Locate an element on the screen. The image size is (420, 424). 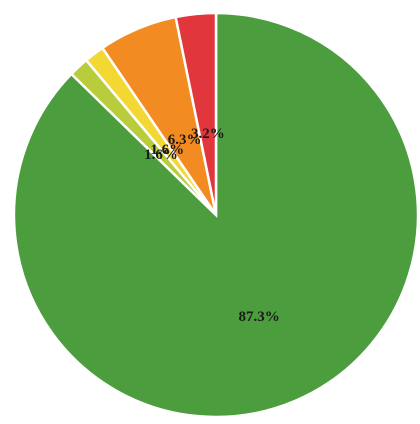
data-label: 6.3% is located at coordinates (185, 140).